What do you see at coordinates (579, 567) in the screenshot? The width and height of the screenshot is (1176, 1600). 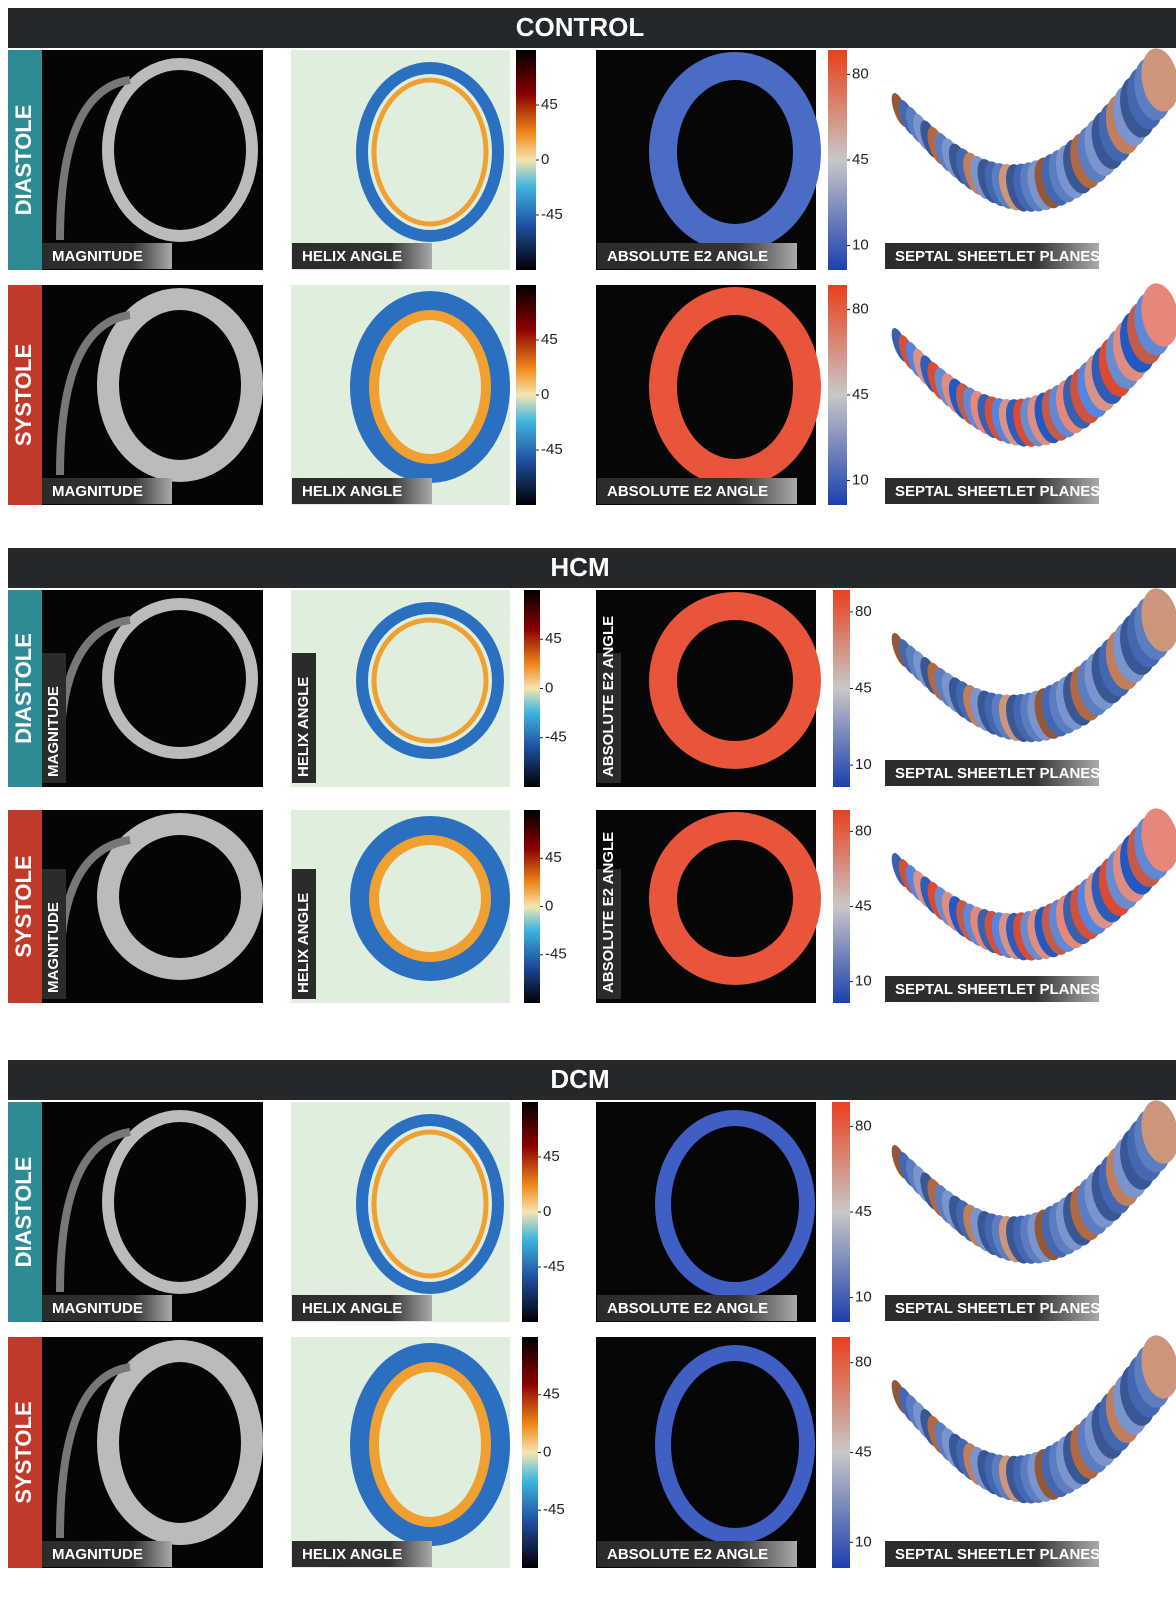 I see `group-title: HCM` at bounding box center [579, 567].